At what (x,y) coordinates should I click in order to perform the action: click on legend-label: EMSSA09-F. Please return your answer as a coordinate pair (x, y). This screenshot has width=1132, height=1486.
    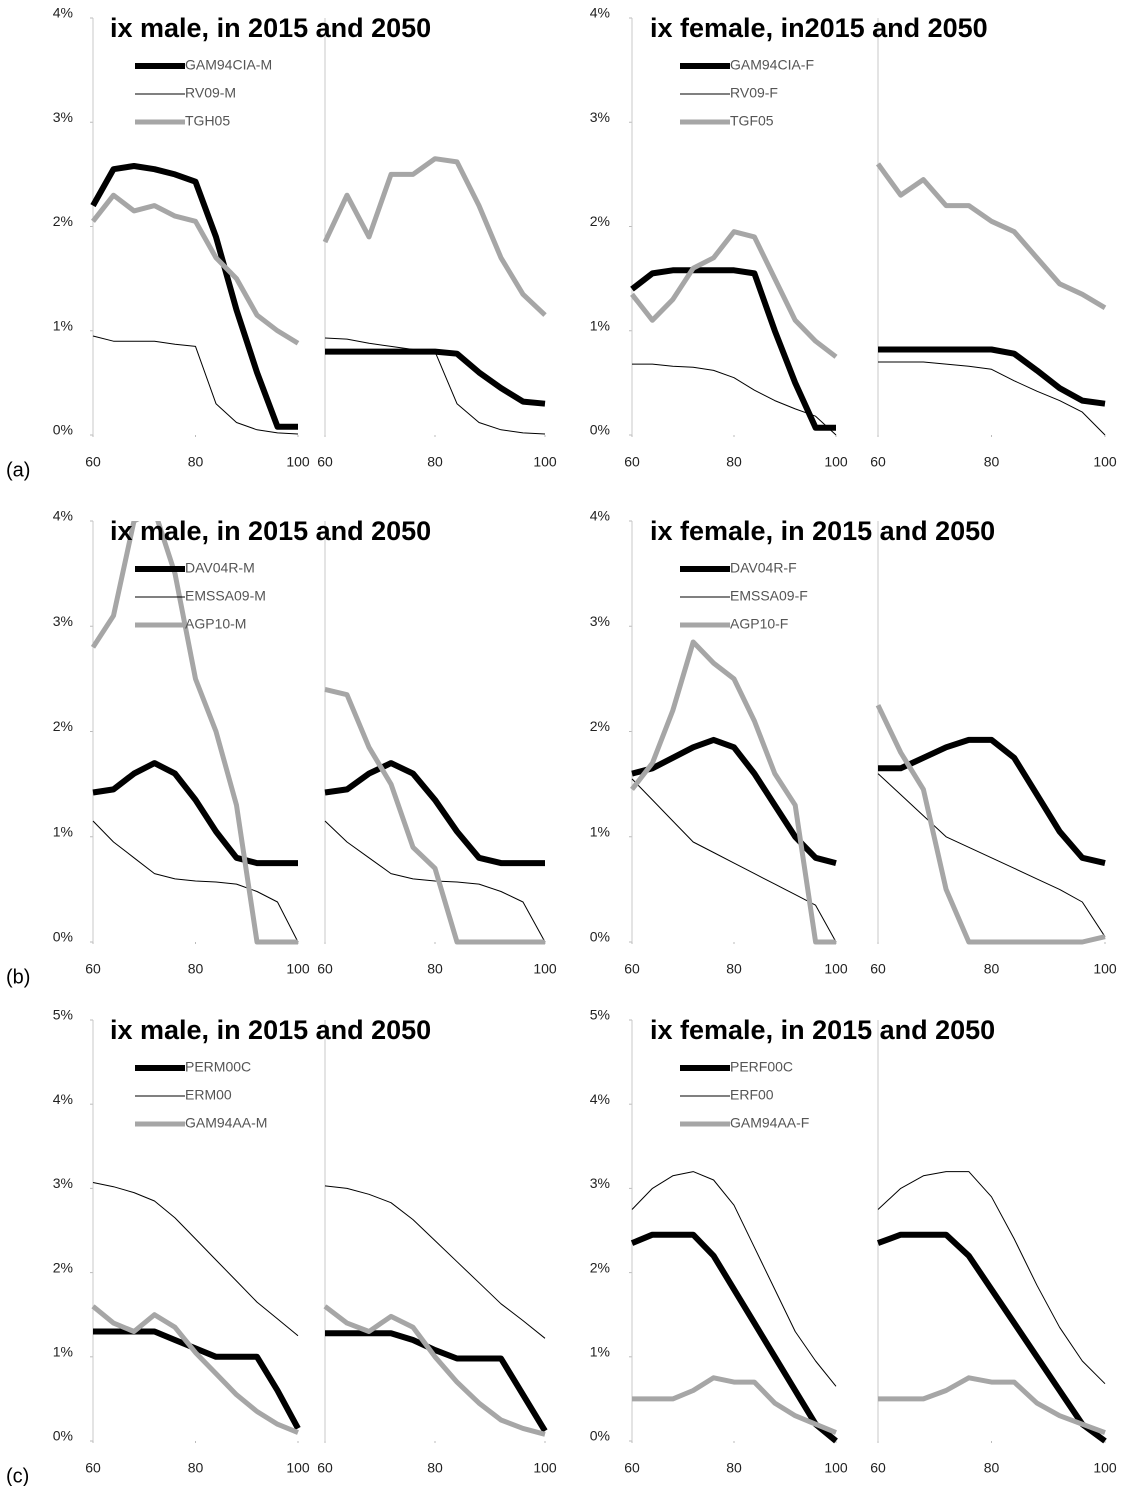
    Looking at the image, I should click on (769, 596).